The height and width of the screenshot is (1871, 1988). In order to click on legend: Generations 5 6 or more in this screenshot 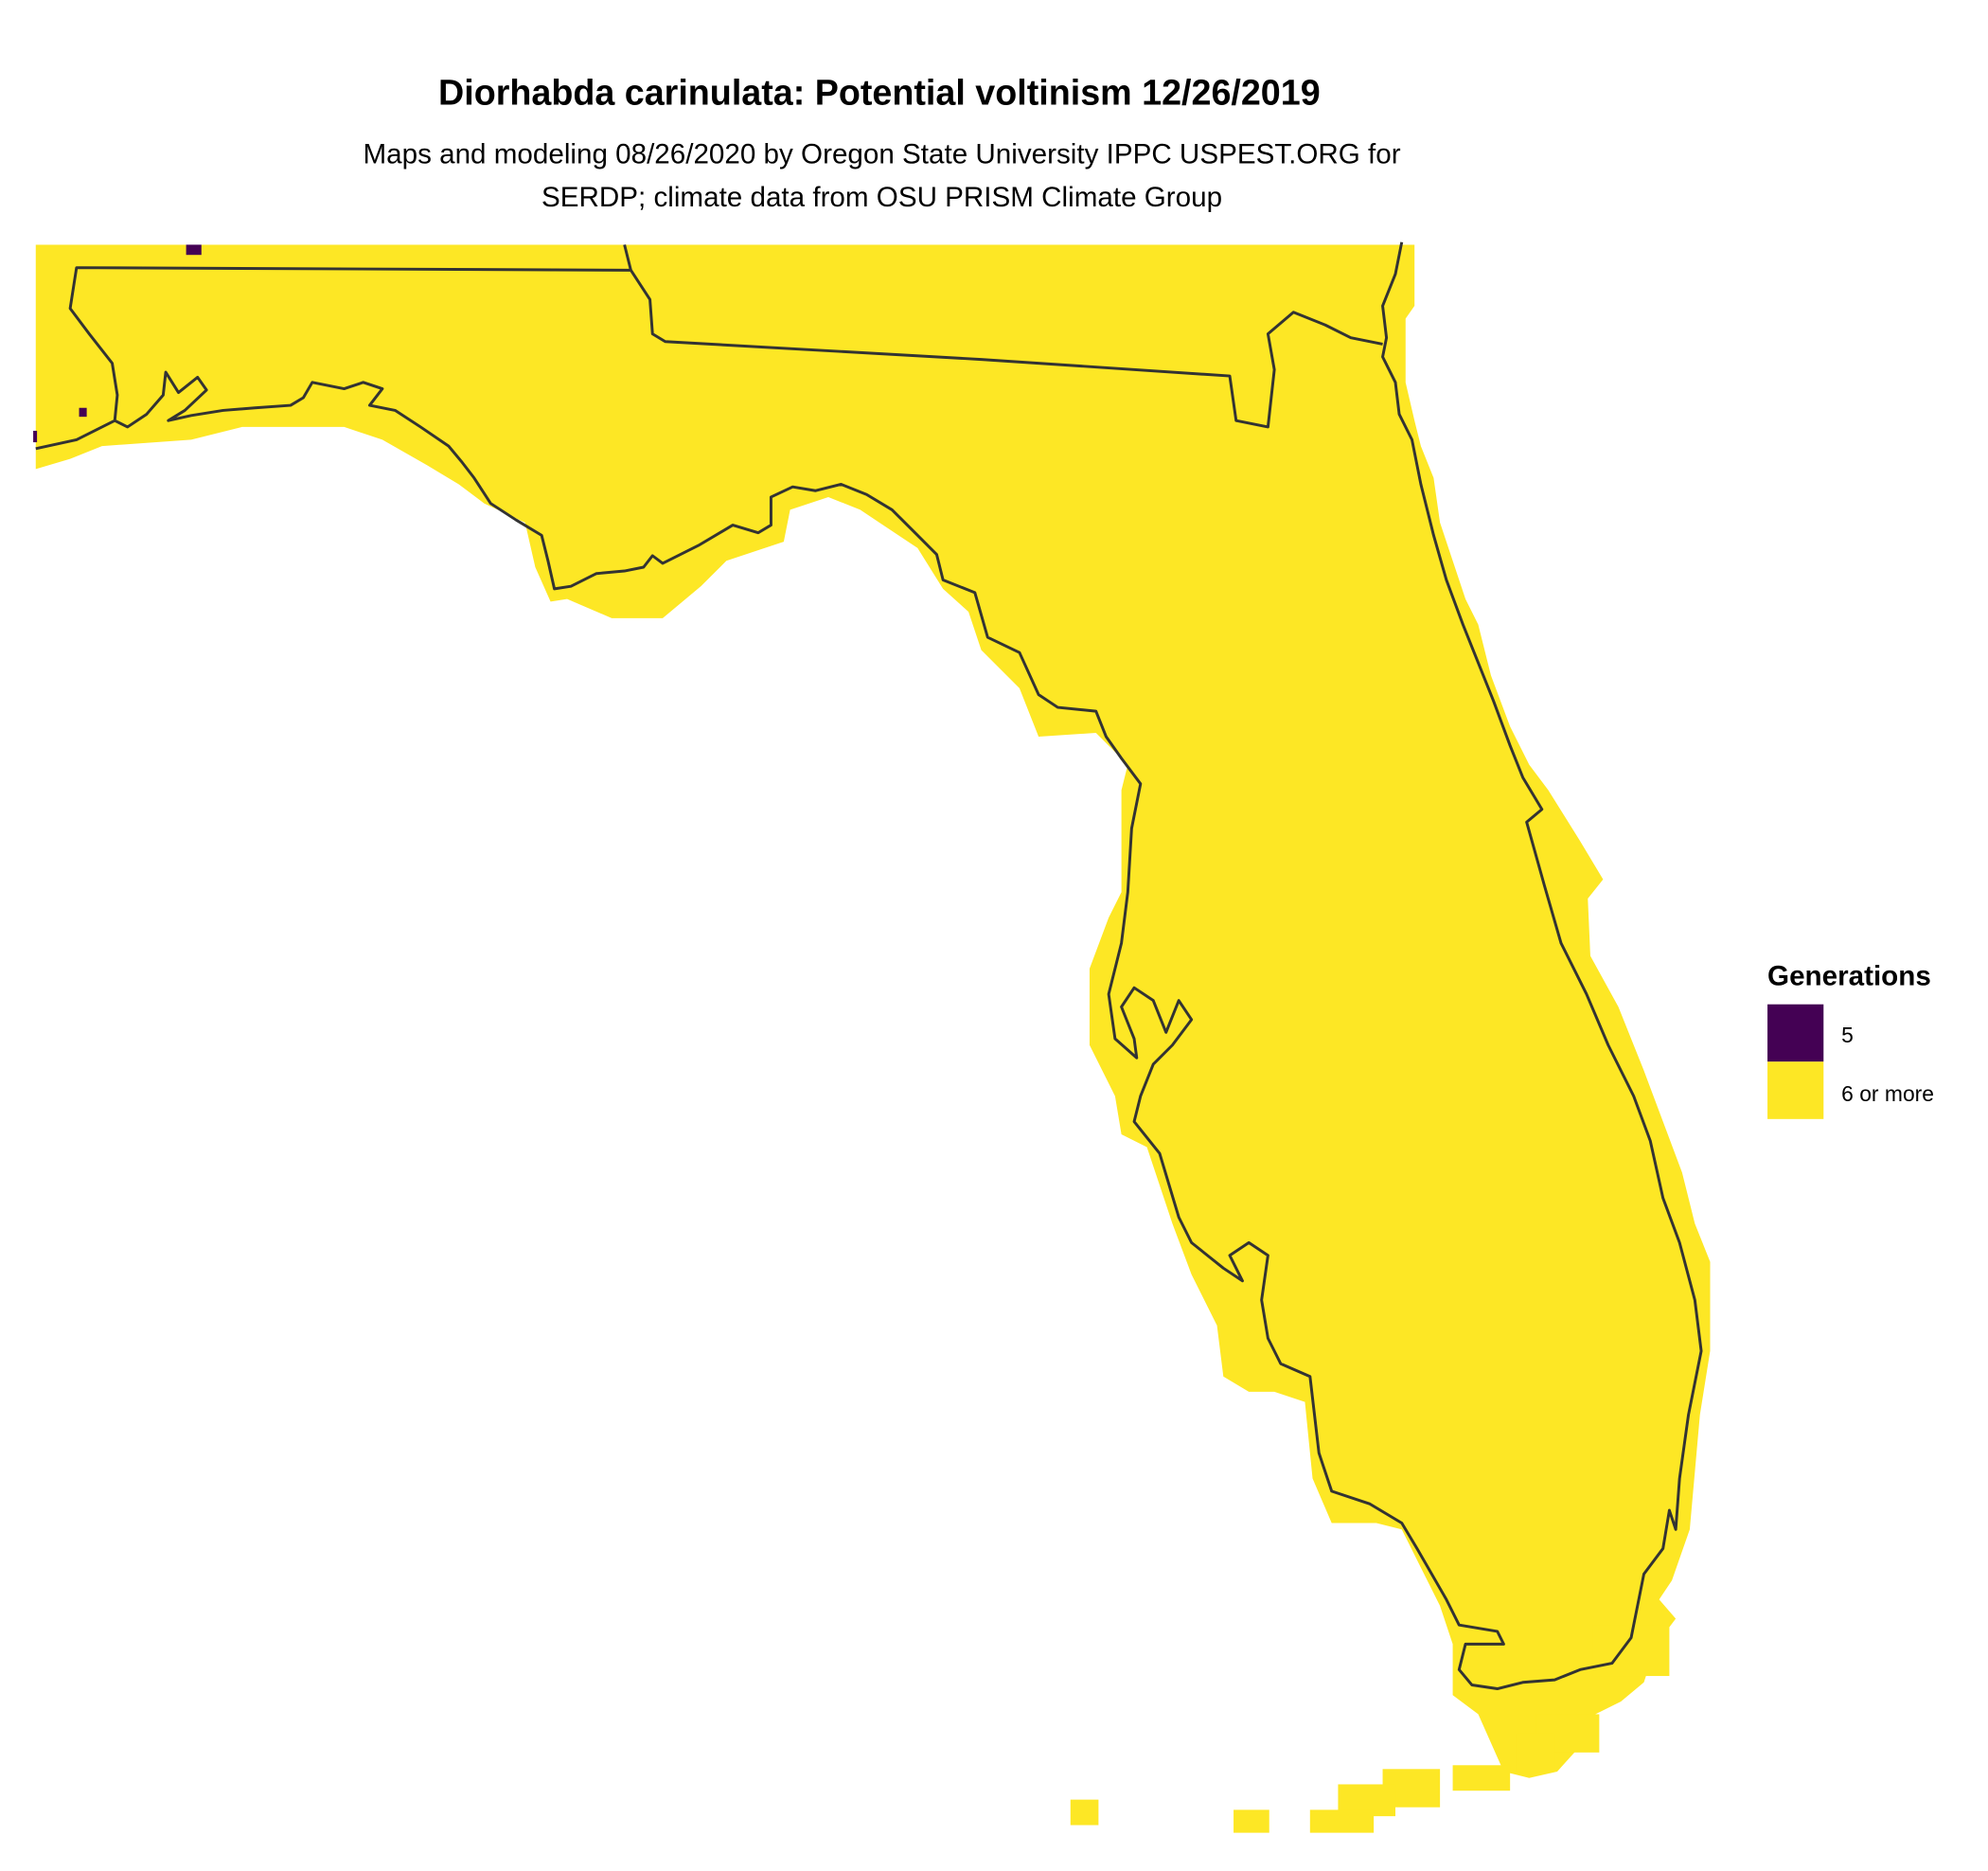, I will do `click(1850, 1039)`.